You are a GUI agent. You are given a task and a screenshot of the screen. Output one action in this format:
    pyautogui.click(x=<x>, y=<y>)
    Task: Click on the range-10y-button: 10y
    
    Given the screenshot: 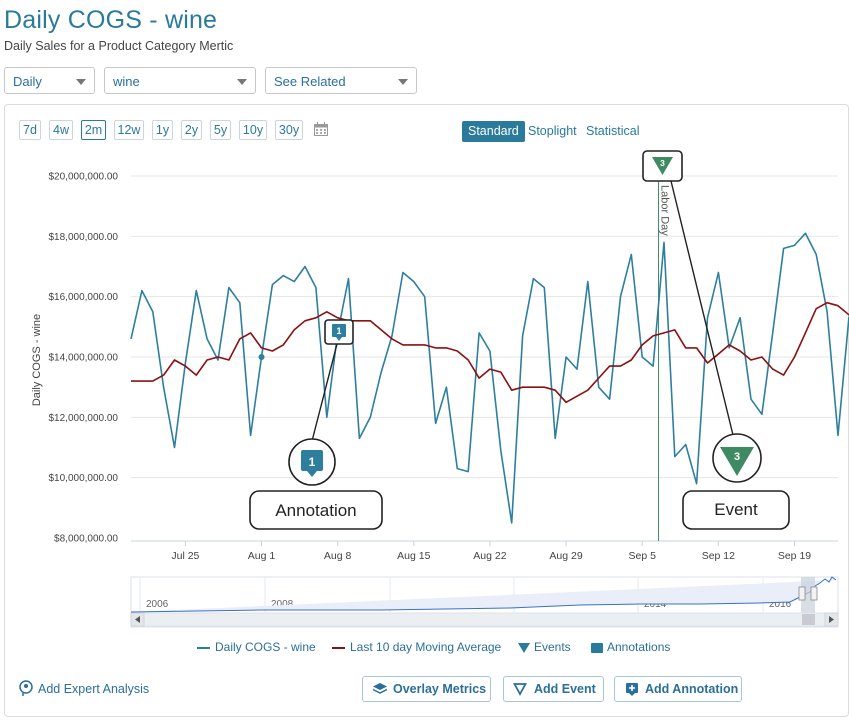 What is the action you would take?
    pyautogui.click(x=253, y=130)
    